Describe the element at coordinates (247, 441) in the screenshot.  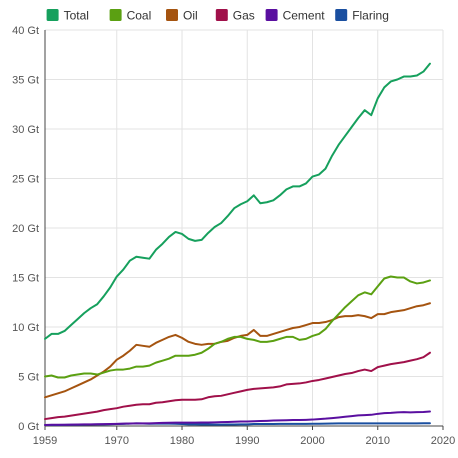
I see `x-tick-label: 1990` at that location.